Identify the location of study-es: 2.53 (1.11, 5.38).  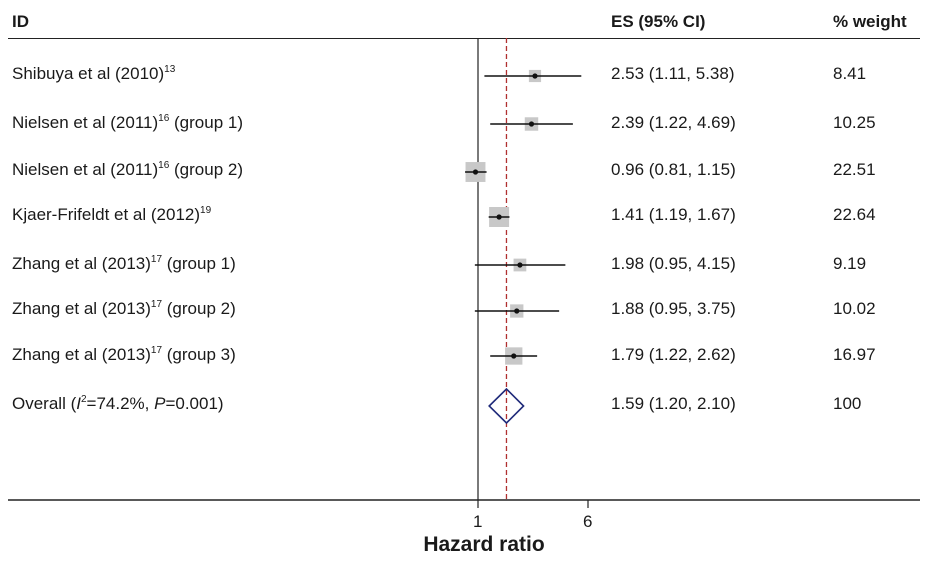
(673, 73).